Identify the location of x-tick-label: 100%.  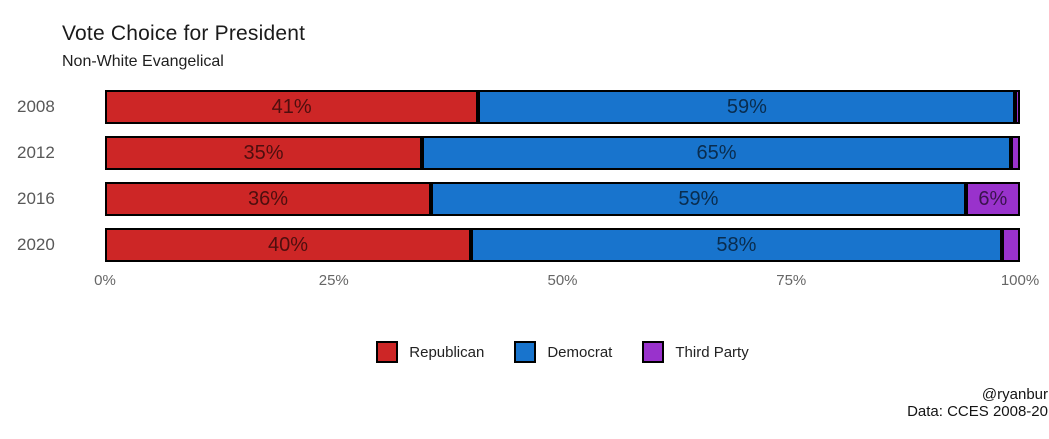
(1020, 280).